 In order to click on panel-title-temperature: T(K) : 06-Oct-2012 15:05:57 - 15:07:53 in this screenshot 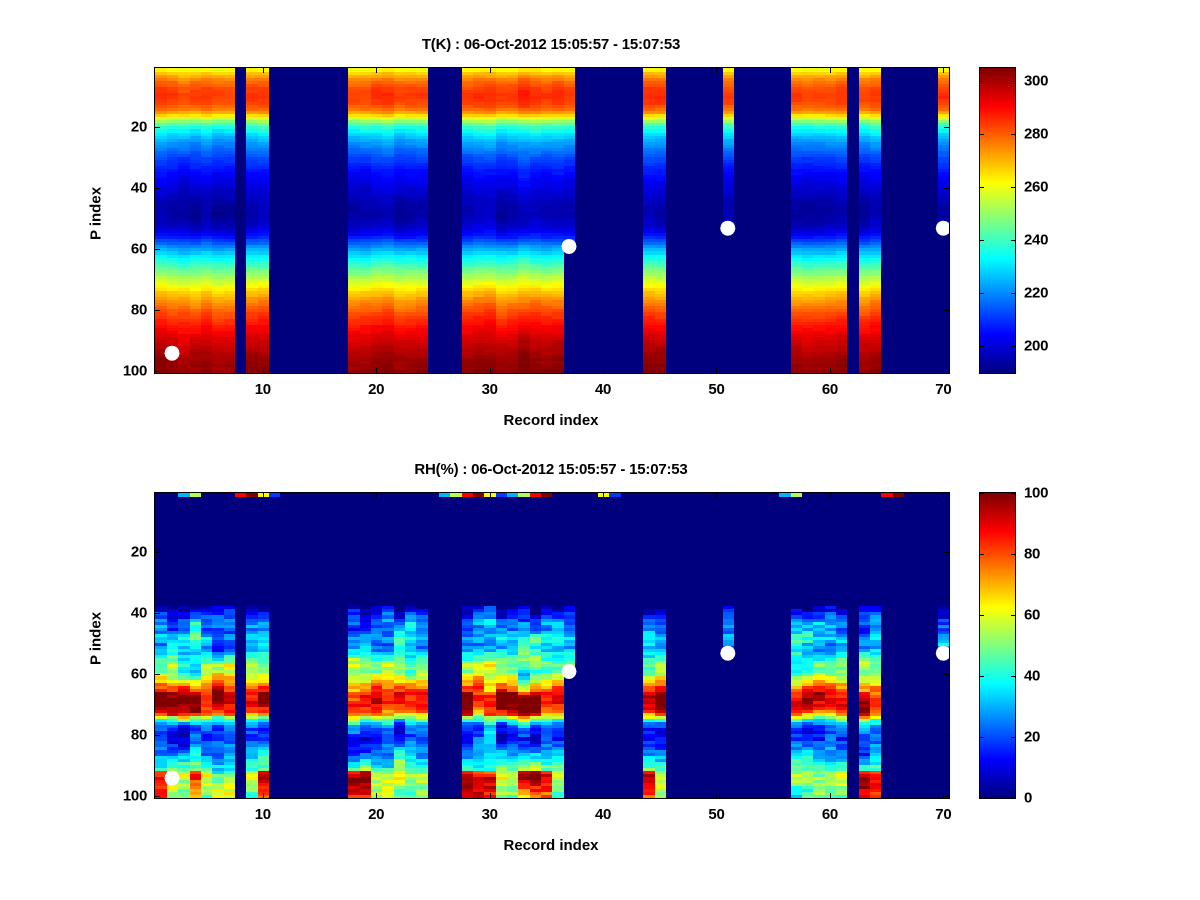, I will do `click(551, 44)`.